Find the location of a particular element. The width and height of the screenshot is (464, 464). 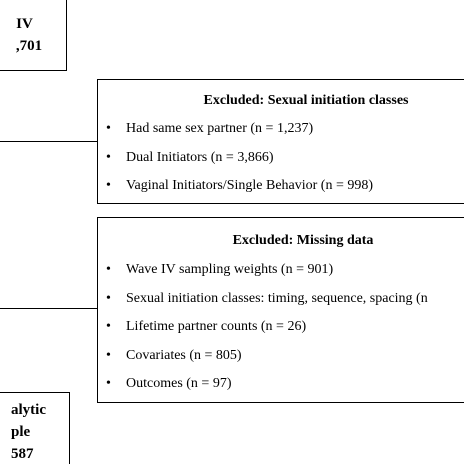

list-item-text: Wave IV sampling weights (n = 901) is located at coordinates (230, 269).